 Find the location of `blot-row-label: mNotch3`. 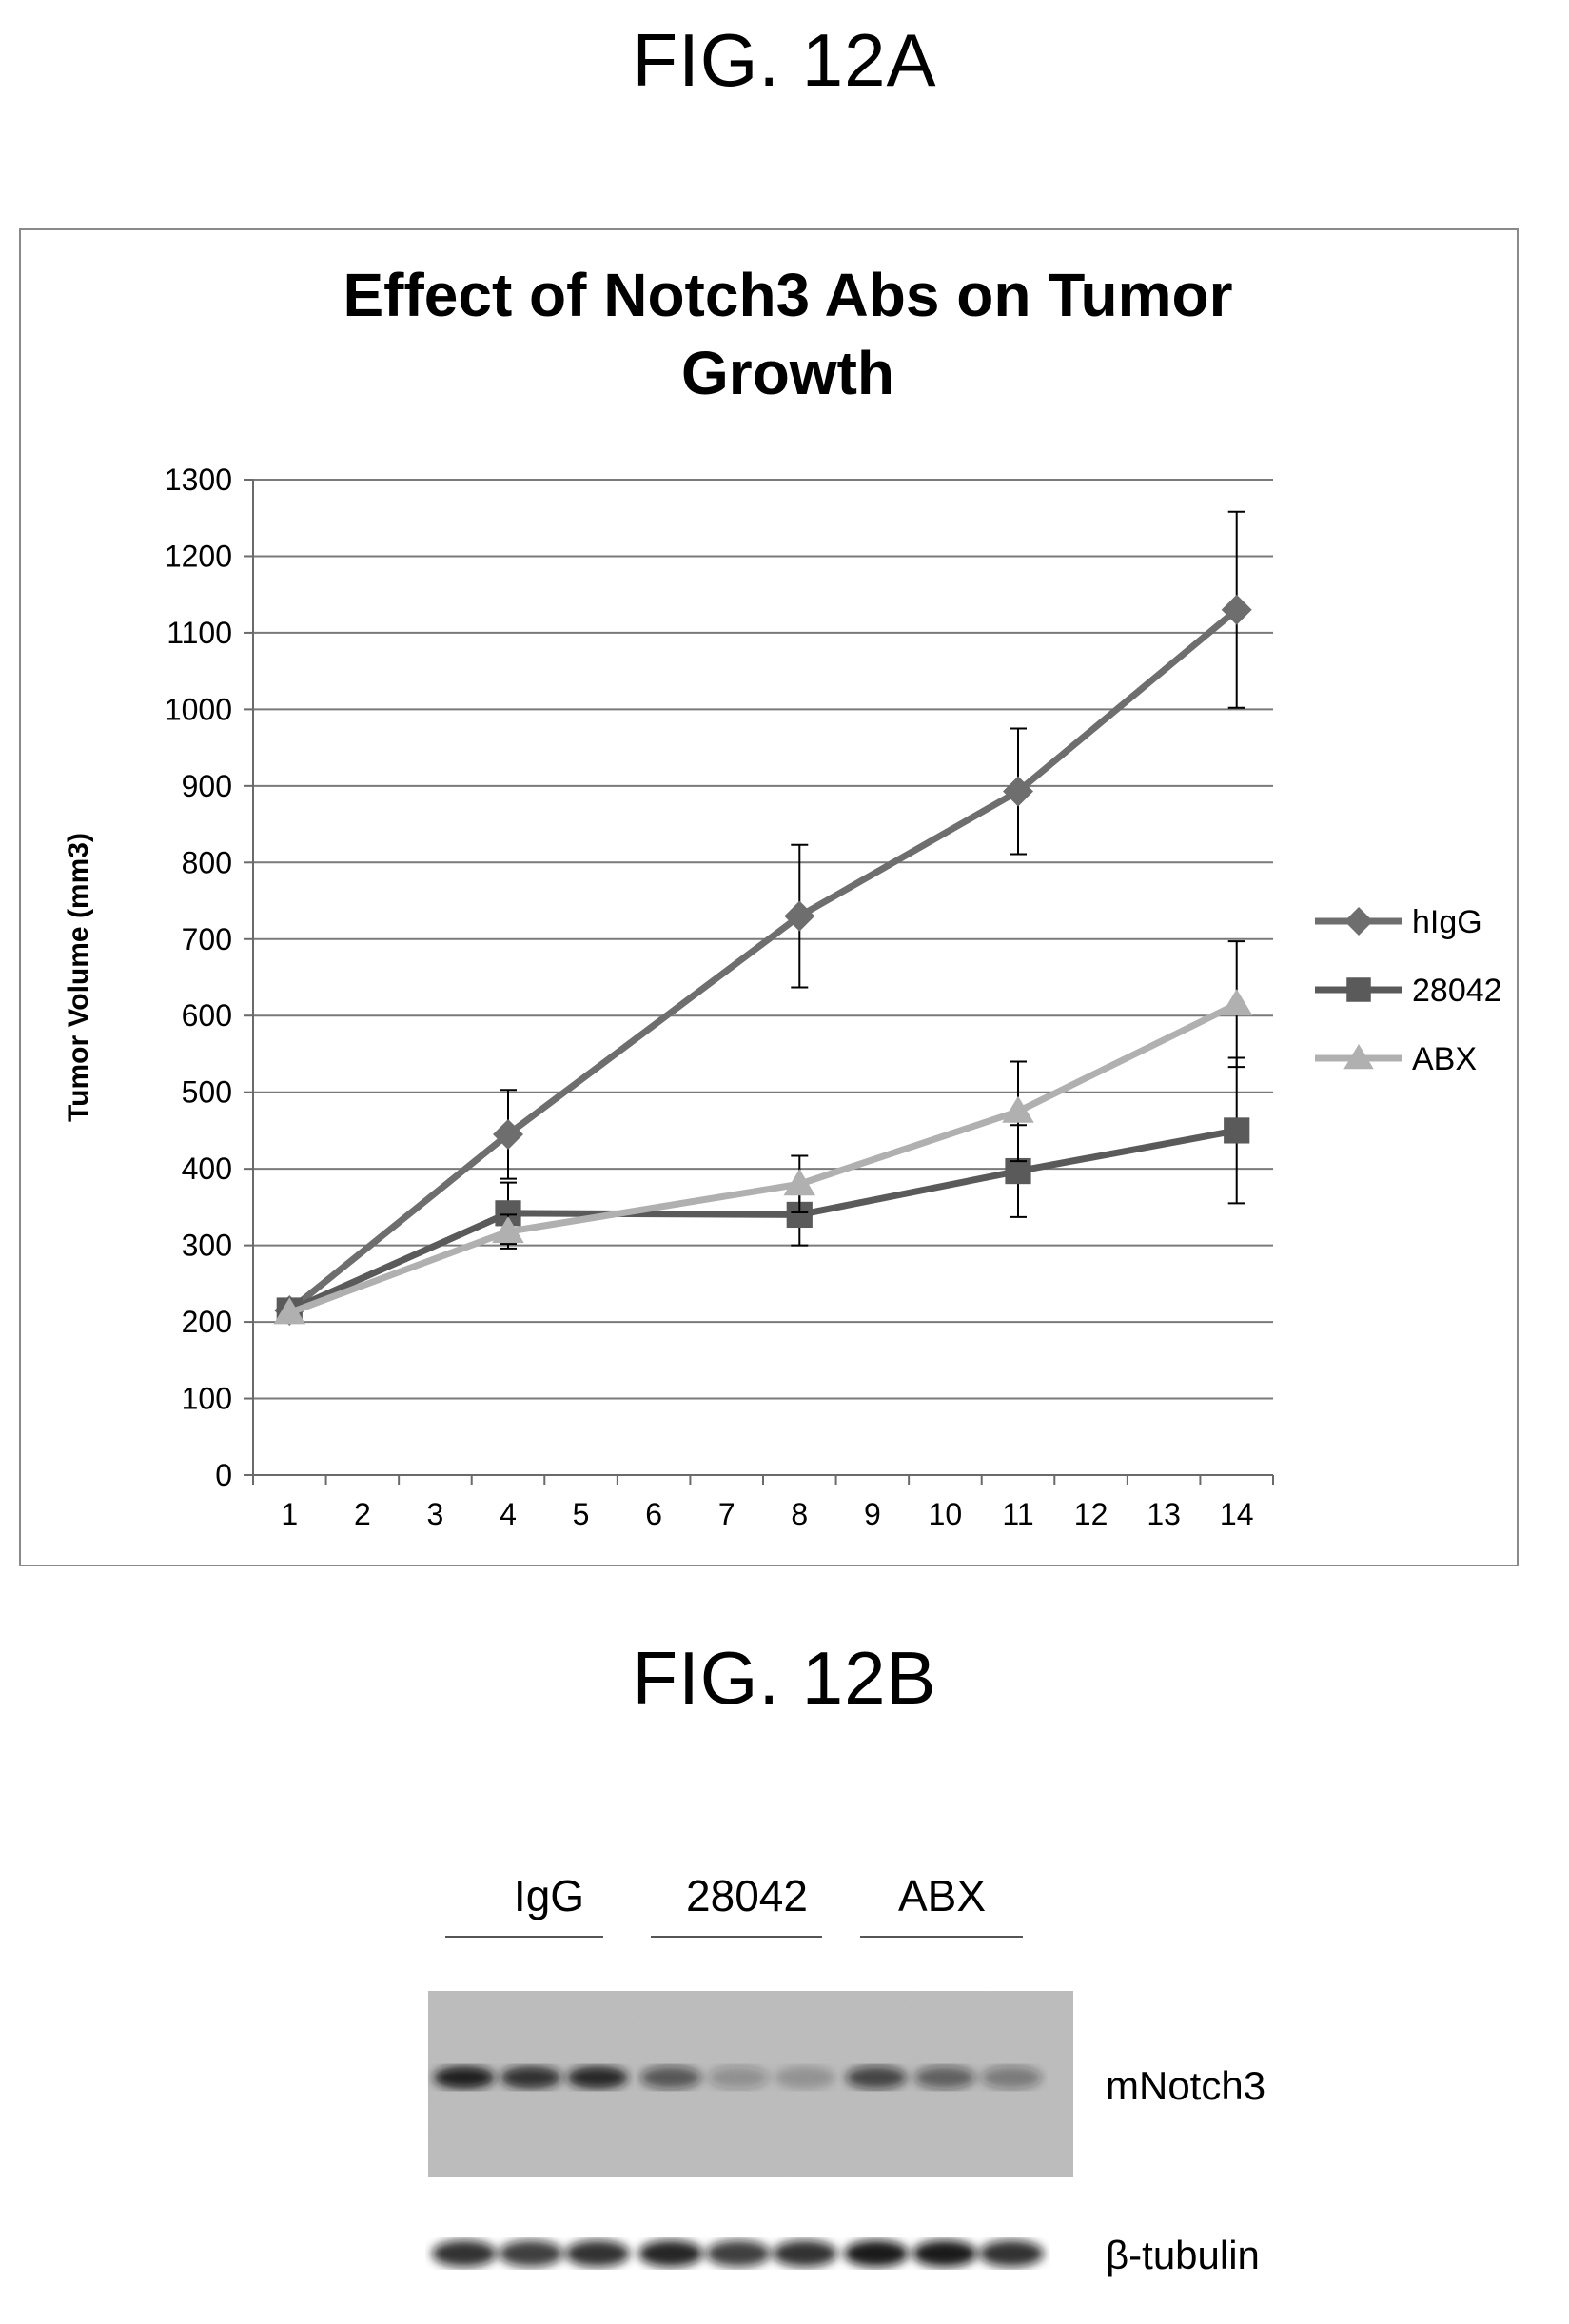

blot-row-label: mNotch3 is located at coordinates (1185, 2085).